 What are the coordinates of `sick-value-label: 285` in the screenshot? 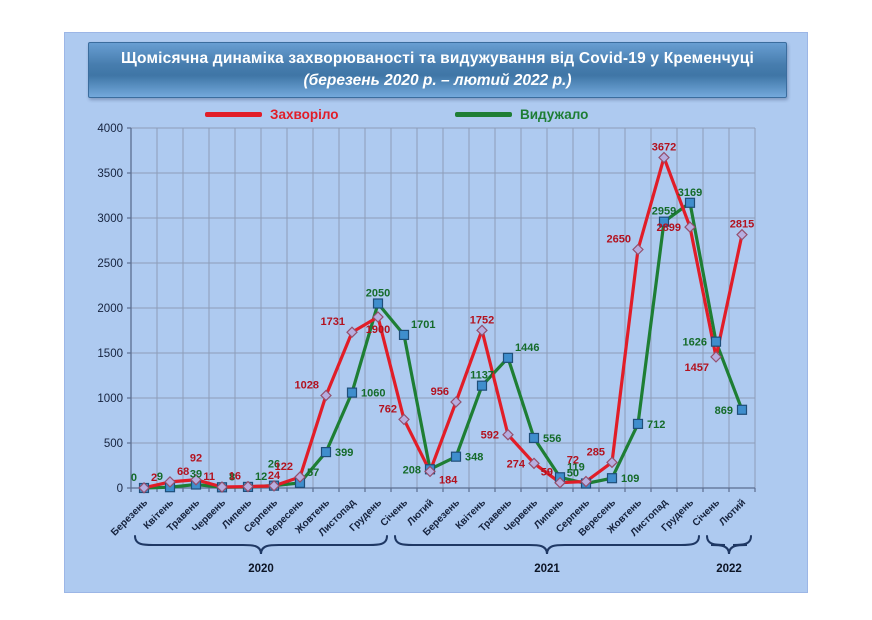 It's located at (596, 452).